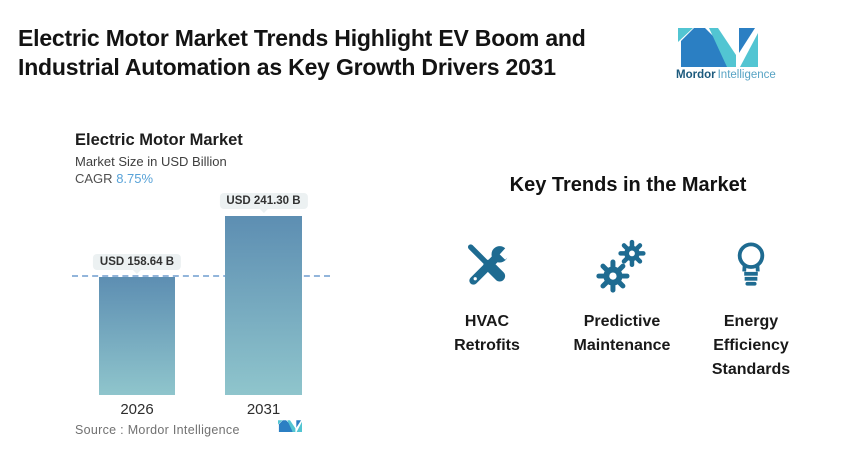  What do you see at coordinates (135, 178) in the screenshot?
I see `cagr-value: 8.75%` at bounding box center [135, 178].